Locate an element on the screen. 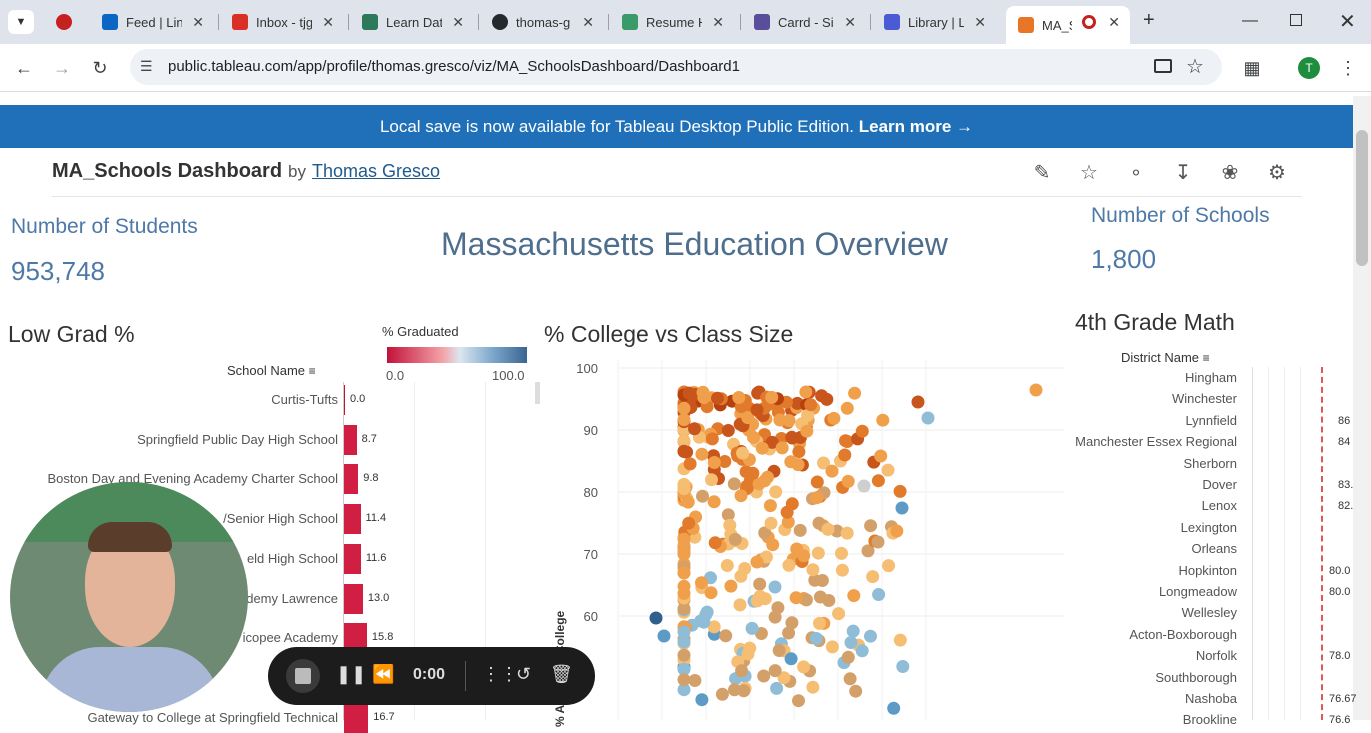  browser-tab: thomas-g ✕ is located at coordinates (542, 22).